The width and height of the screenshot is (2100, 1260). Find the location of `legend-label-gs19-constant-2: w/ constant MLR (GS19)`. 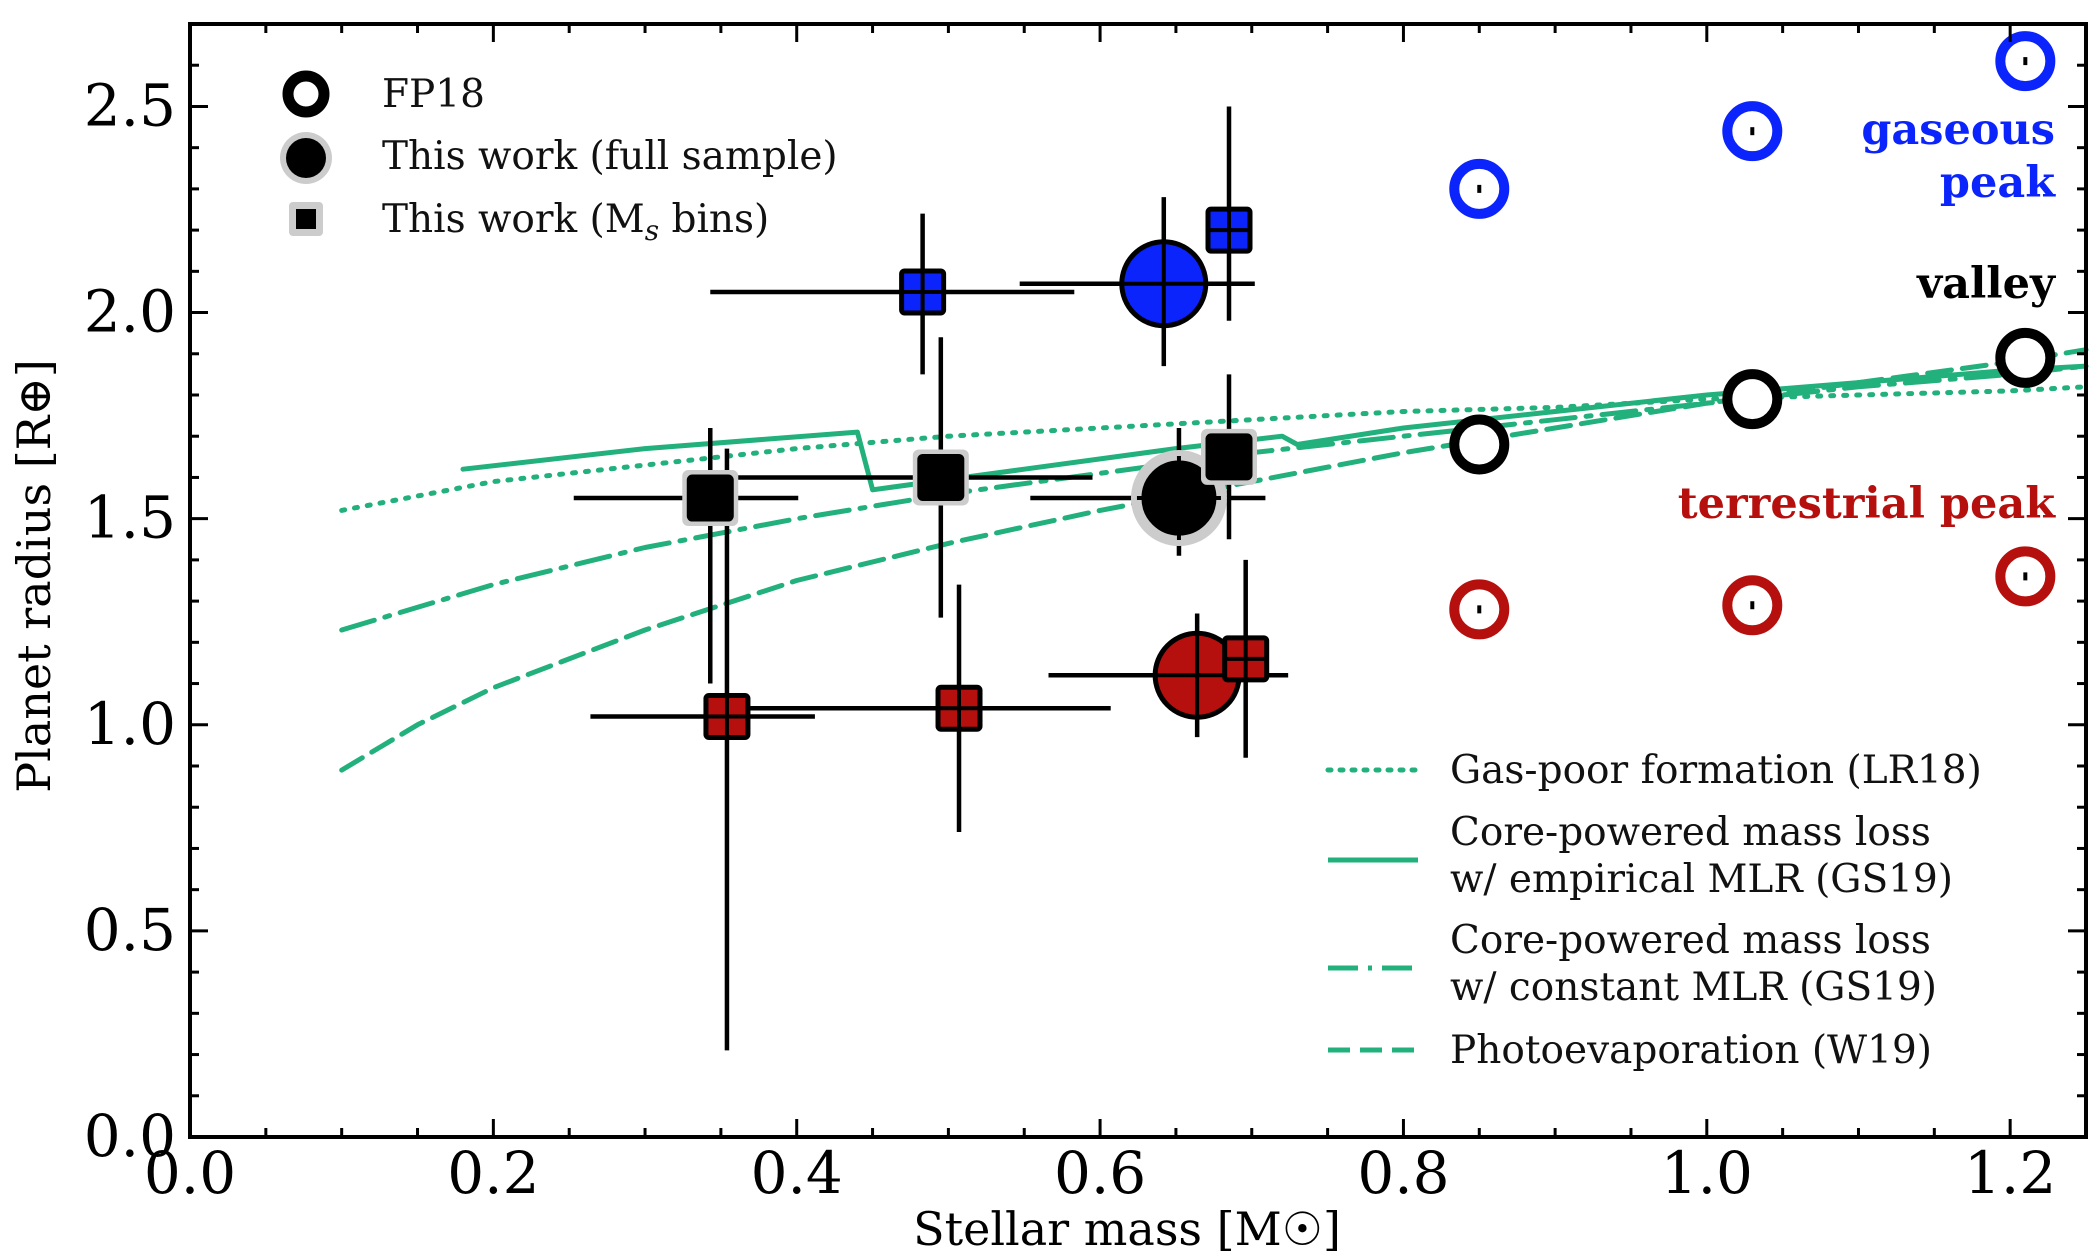

legend-label-gs19-constant-2: w/ constant MLR (GS19) is located at coordinates (1693, 987).